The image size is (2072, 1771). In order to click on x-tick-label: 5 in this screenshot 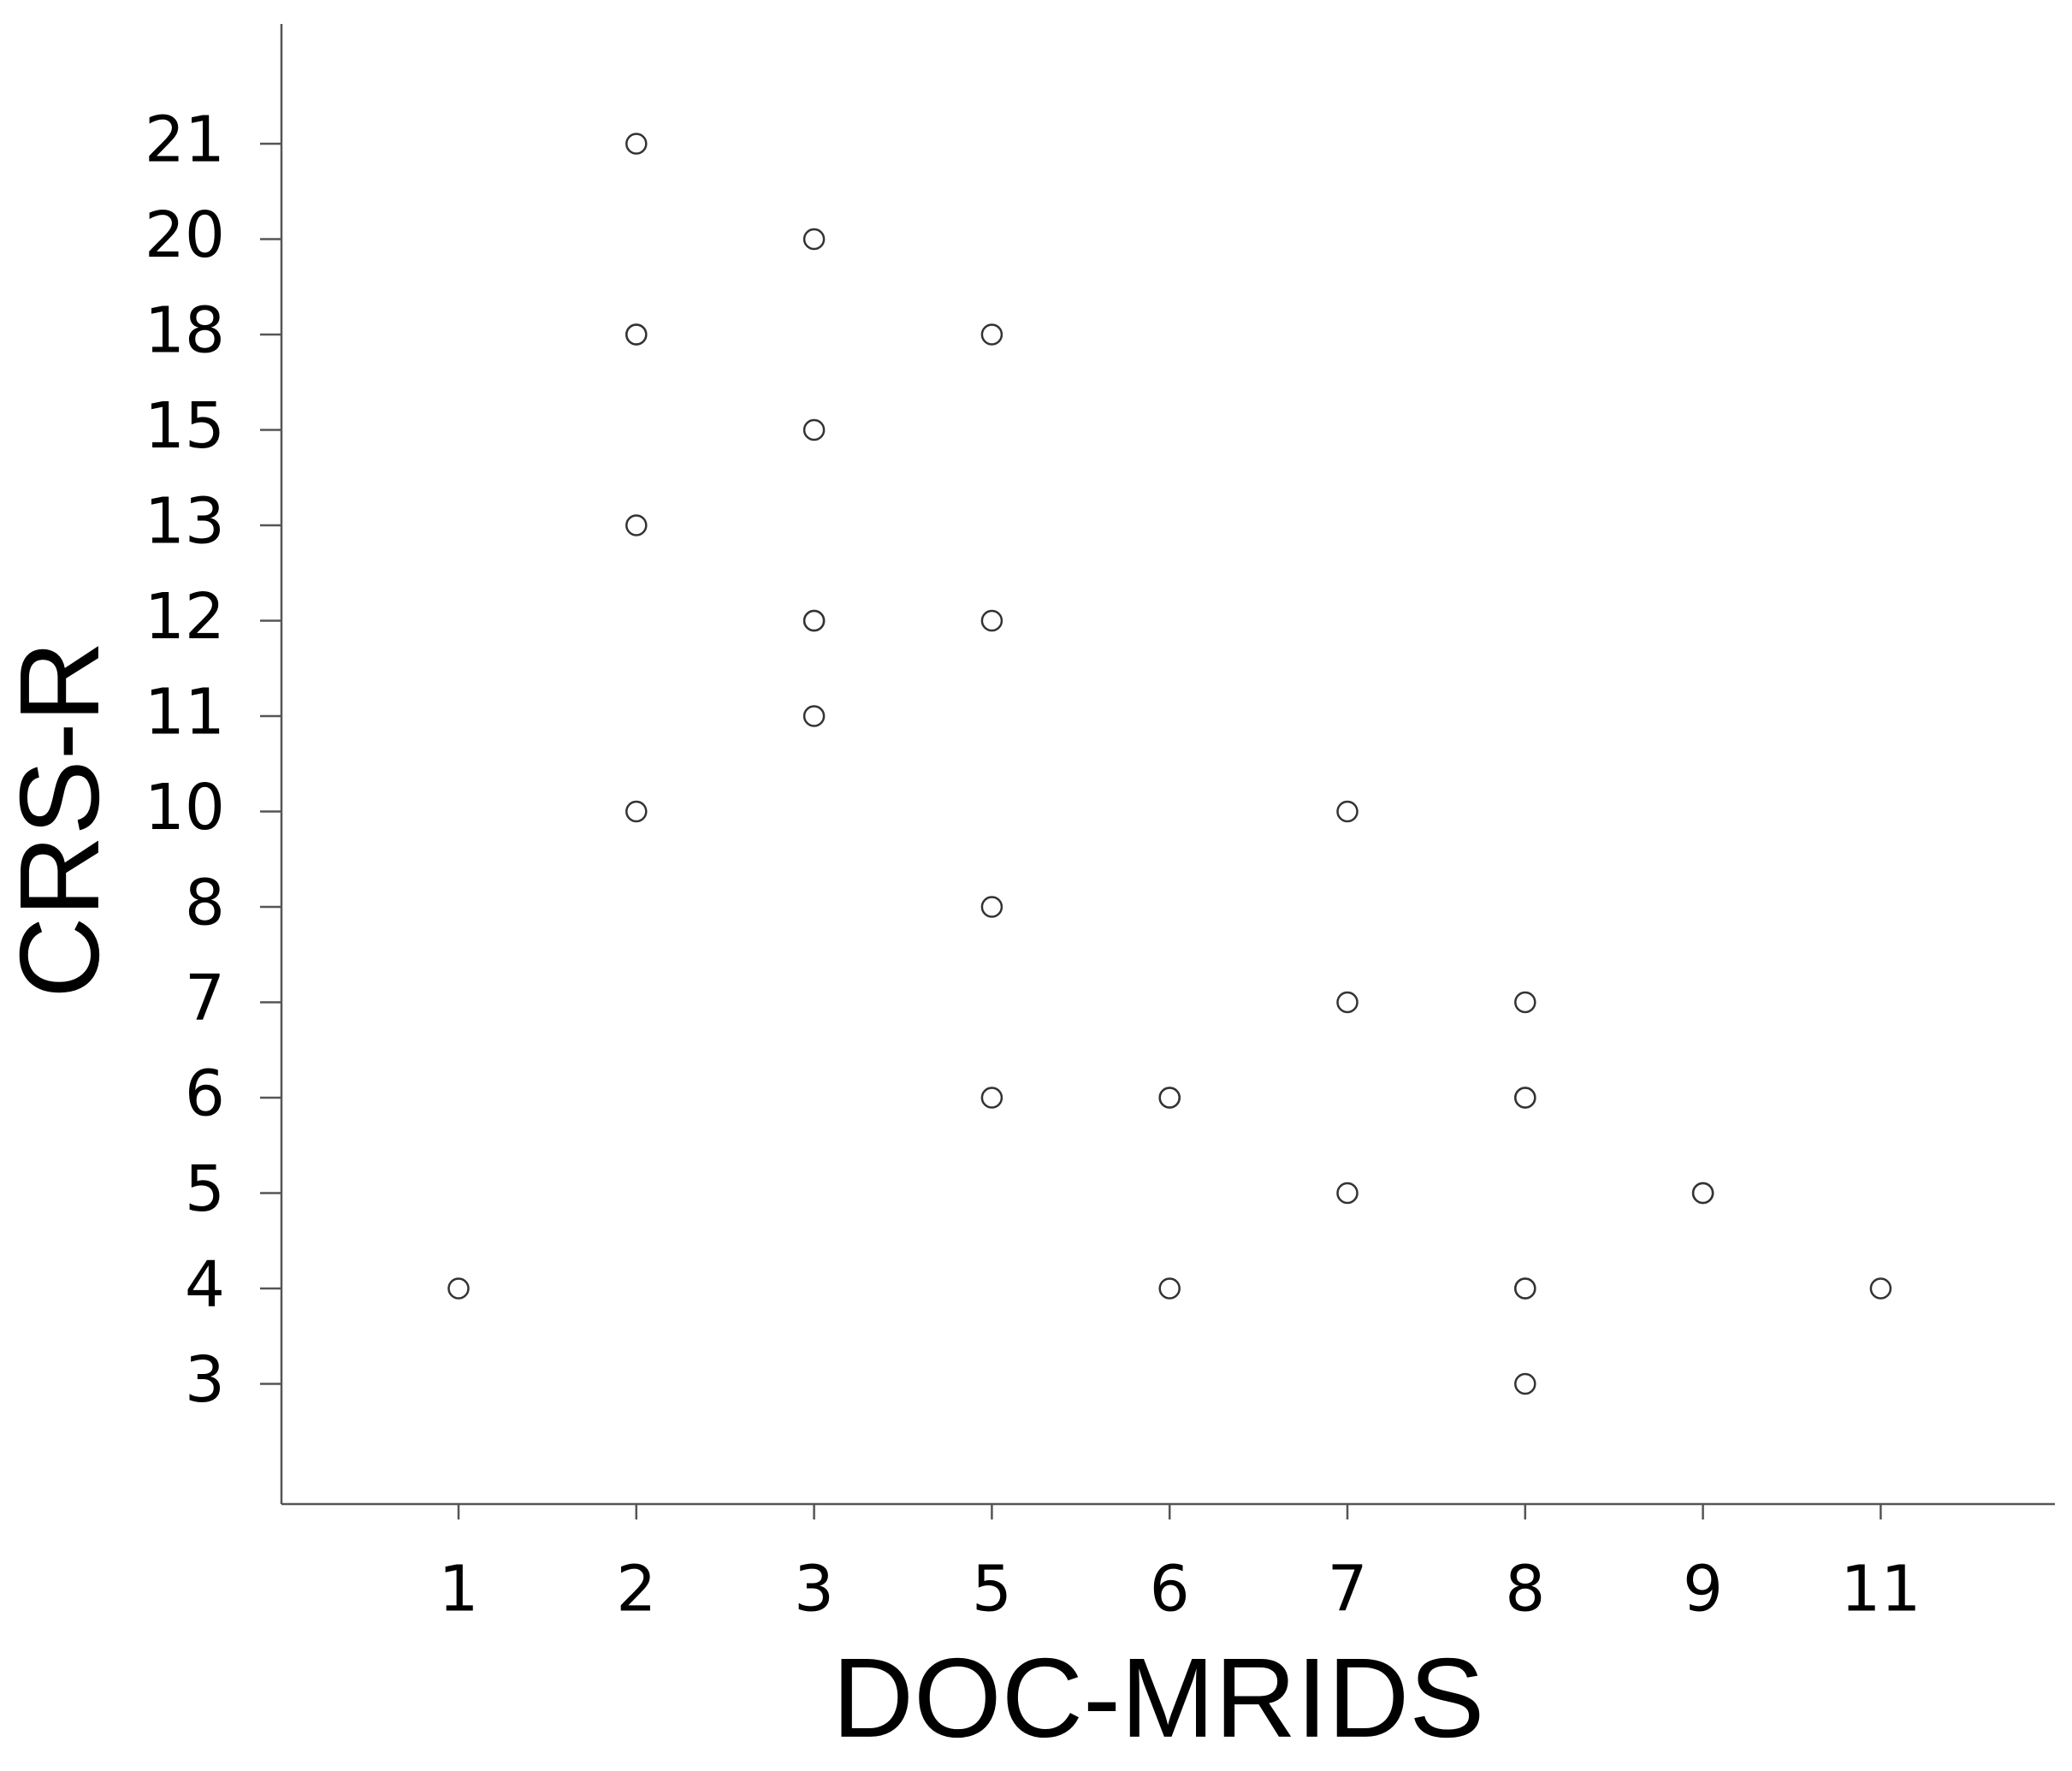, I will do `click(992, 1589)`.